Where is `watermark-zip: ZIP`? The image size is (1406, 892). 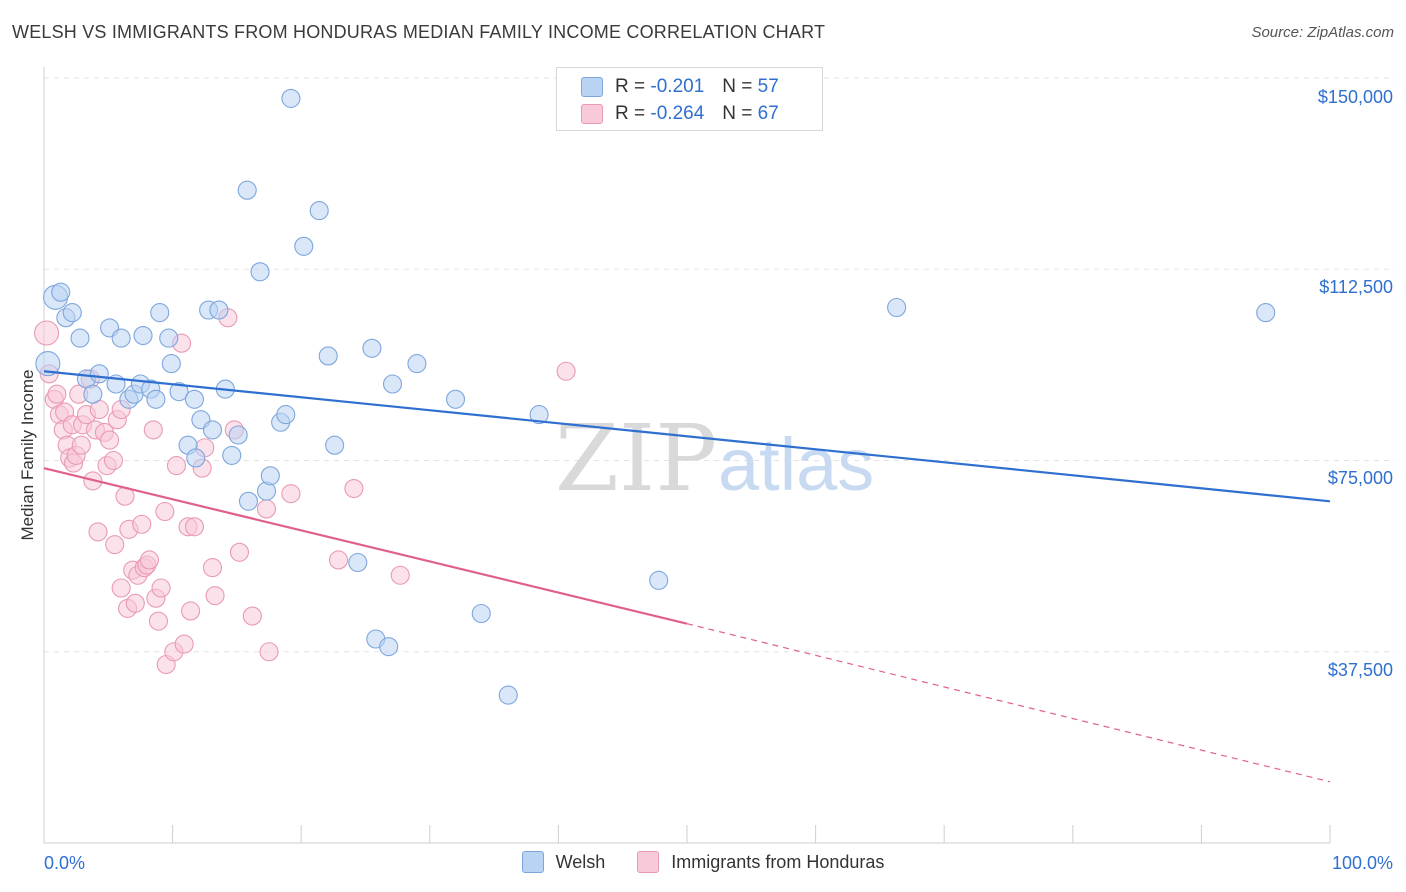
watermark-zip: ZIP is located at coordinates (636, 458).